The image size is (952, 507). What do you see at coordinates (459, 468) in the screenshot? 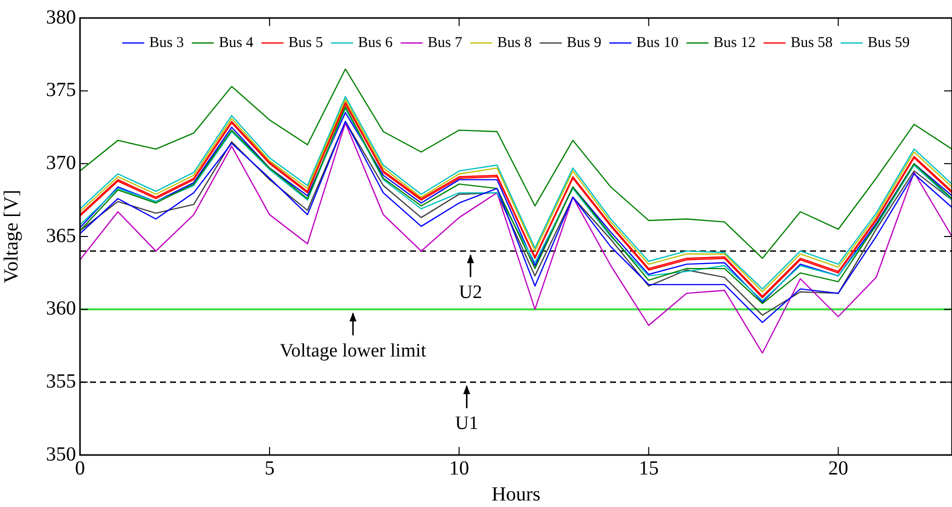
I see `x-tick-label: 10` at bounding box center [459, 468].